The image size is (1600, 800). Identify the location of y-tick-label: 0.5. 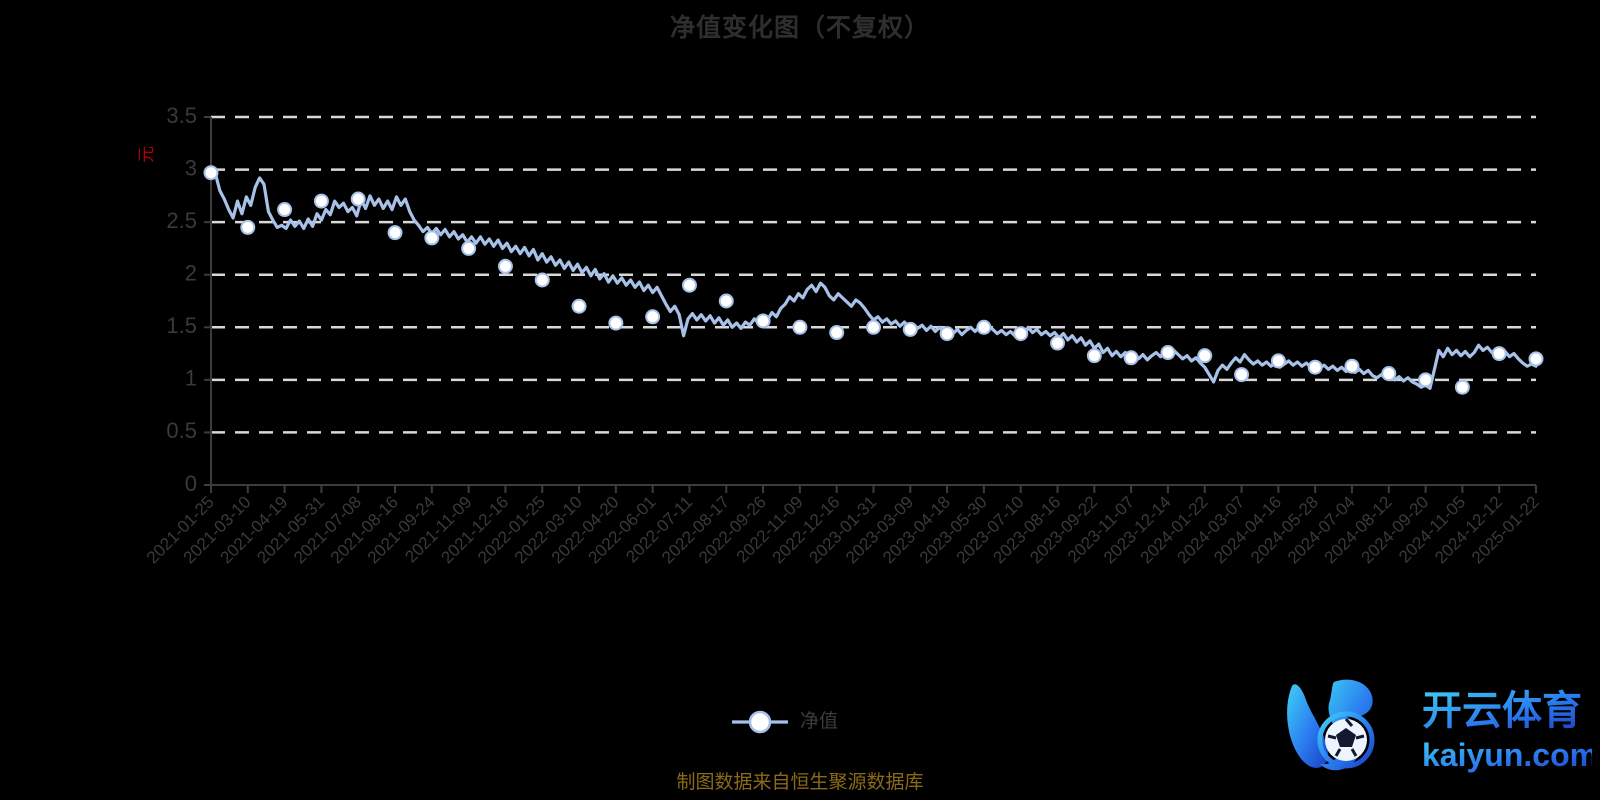
(181, 430).